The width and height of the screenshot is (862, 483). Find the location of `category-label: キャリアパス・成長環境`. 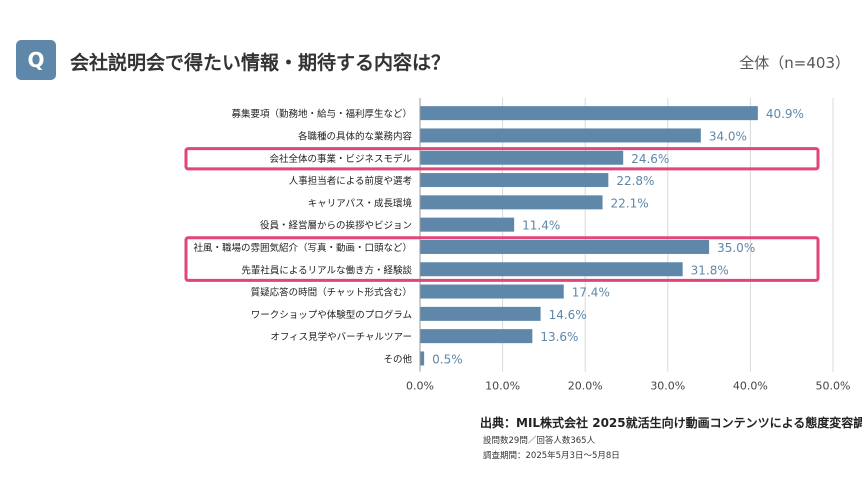

category-label: キャリアパス・成長環境 is located at coordinates (360, 203).